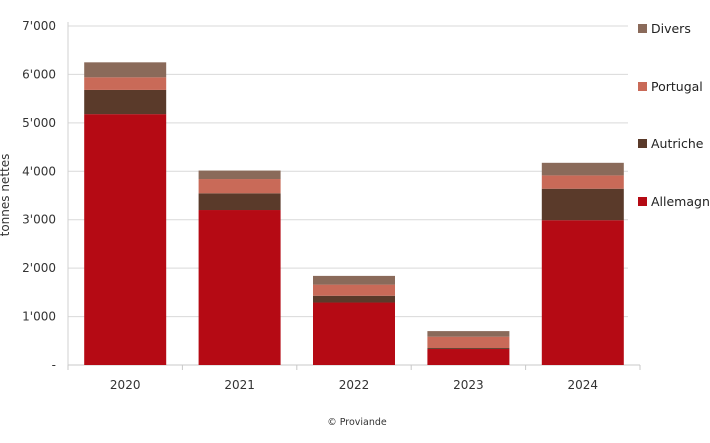  What do you see at coordinates (39, 74) in the screenshot?
I see `y-tick-label: 6'000` at bounding box center [39, 74].